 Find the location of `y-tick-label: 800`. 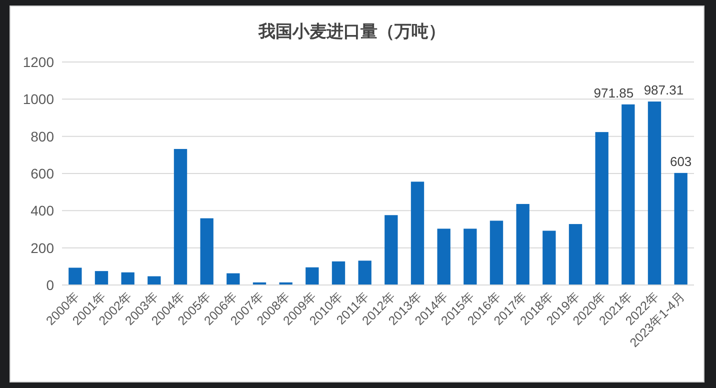

y-tick-label: 800 is located at coordinates (42, 136).